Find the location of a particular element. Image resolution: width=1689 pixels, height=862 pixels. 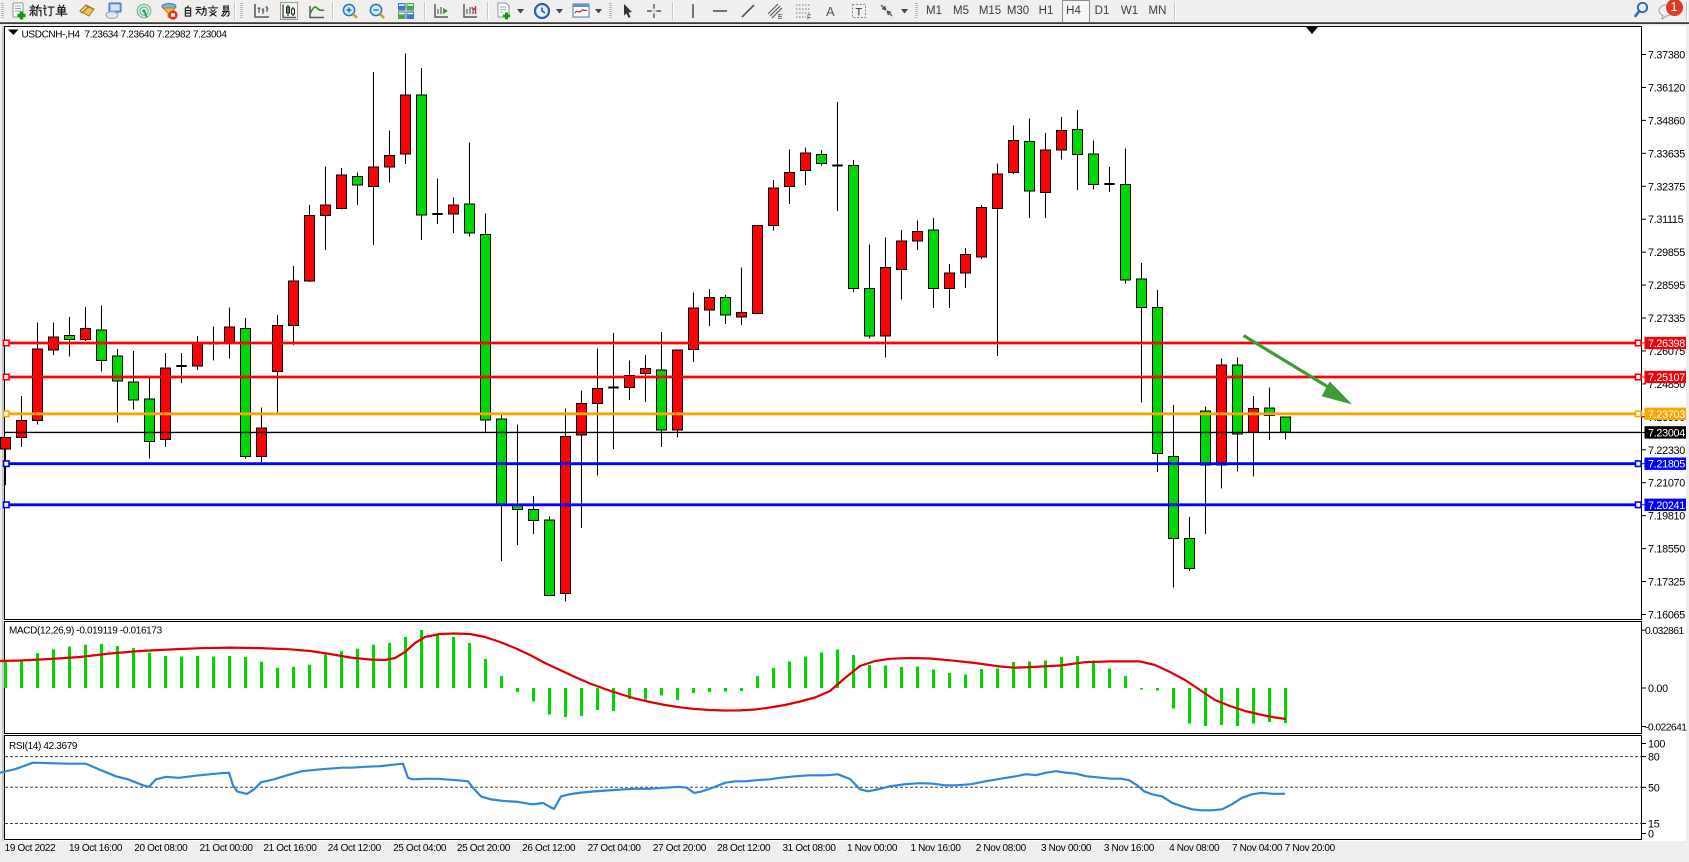

svg-text: -0.022641 is located at coordinates (1666, 728).